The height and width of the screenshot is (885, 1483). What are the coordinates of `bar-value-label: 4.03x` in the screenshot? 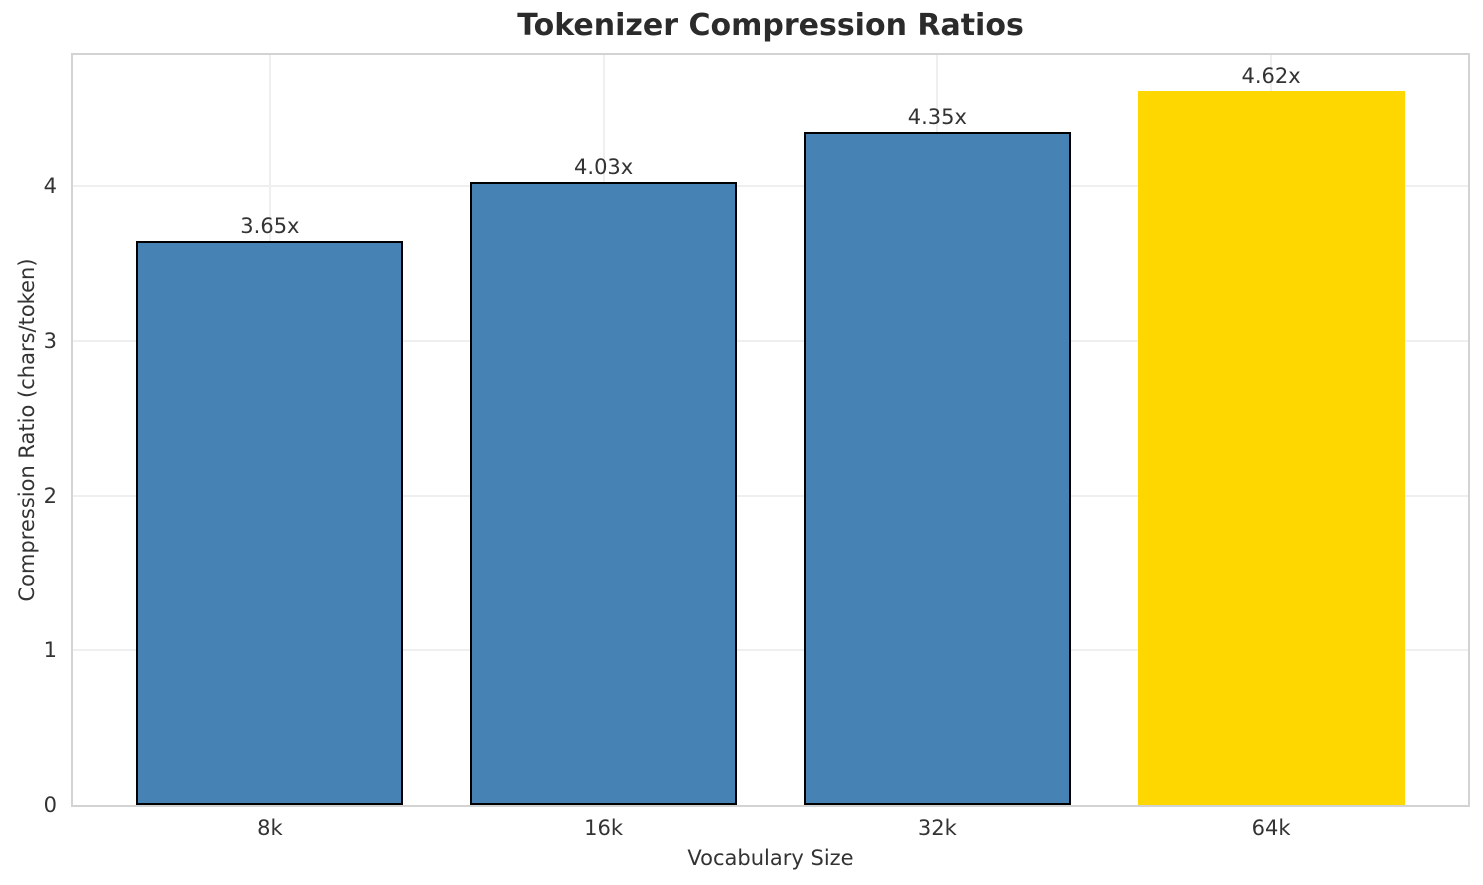 It's located at (604, 166).